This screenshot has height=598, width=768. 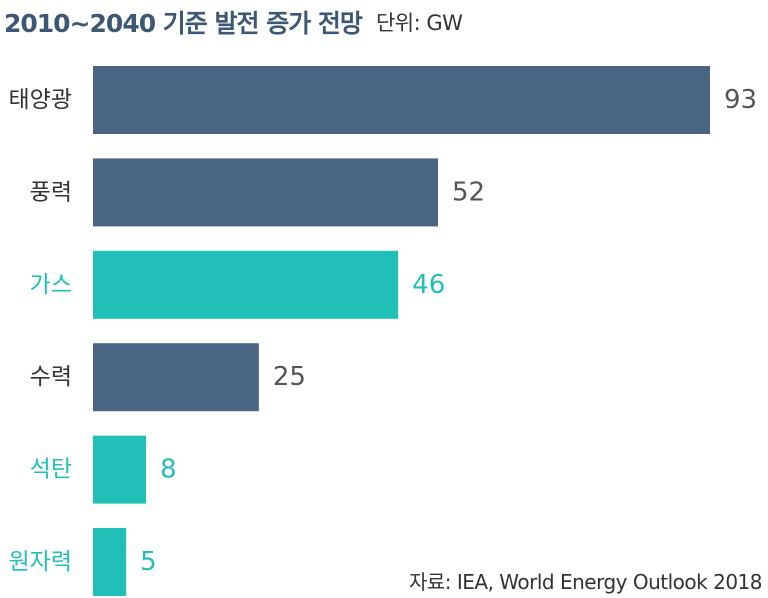 What do you see at coordinates (419, 23) in the screenshot?
I see `unit-label: 단위: GW` at bounding box center [419, 23].